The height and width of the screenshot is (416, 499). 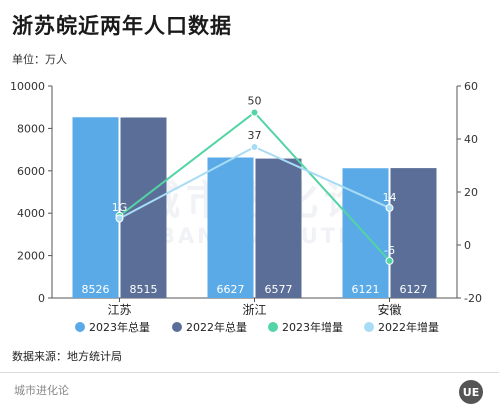 I want to click on line-value-label: 37, so click(x=255, y=135).